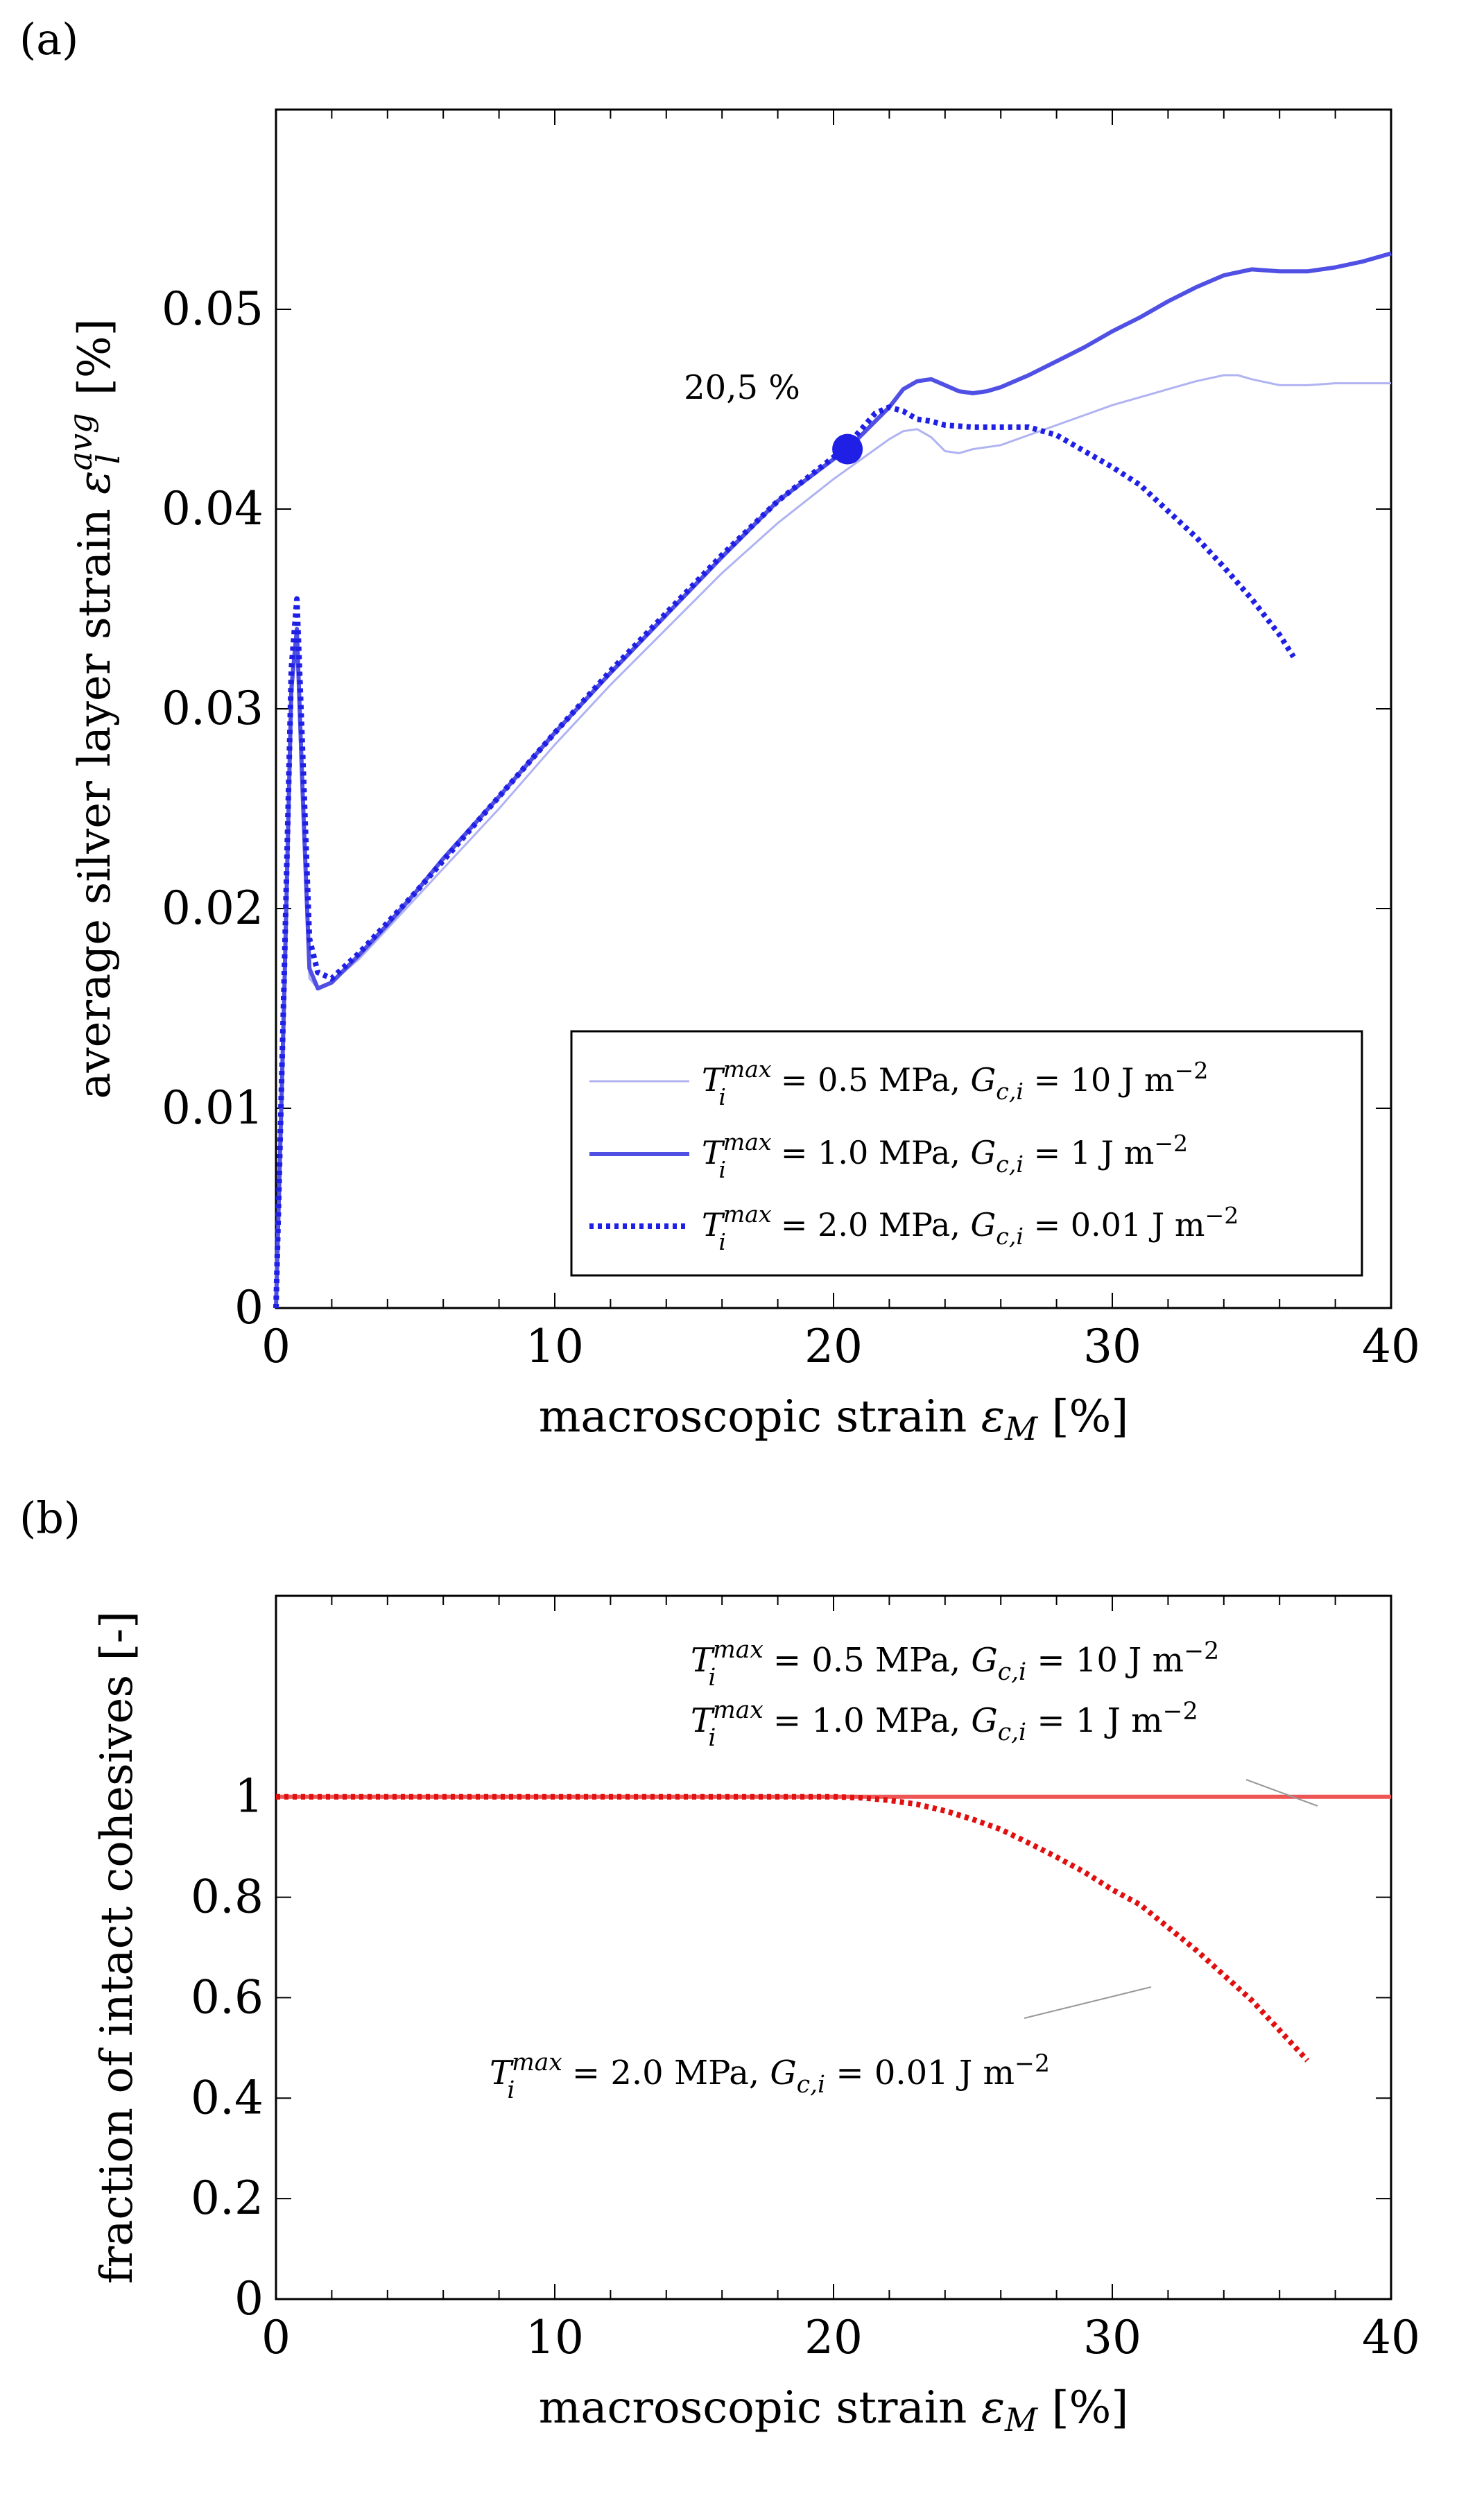  I want to click on legend-box, so click(966, 1153).